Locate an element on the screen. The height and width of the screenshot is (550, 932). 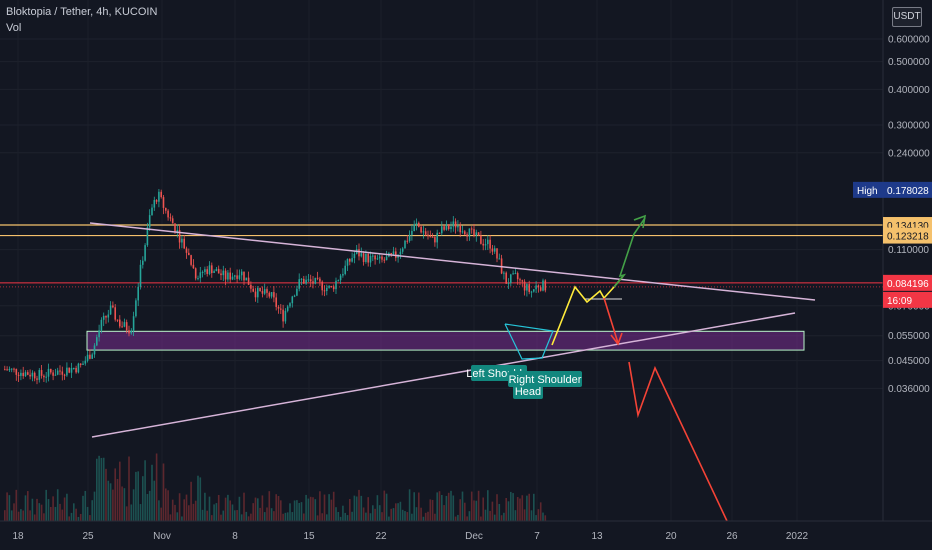
time-axis: 18 25 Nov 8 15 22 Dec 7 13 20 26 2022 is located at coordinates (410, 536).